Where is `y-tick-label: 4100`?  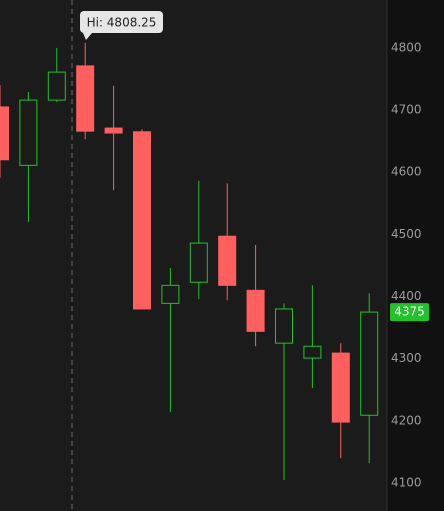
y-tick-label: 4100 is located at coordinates (406, 483).